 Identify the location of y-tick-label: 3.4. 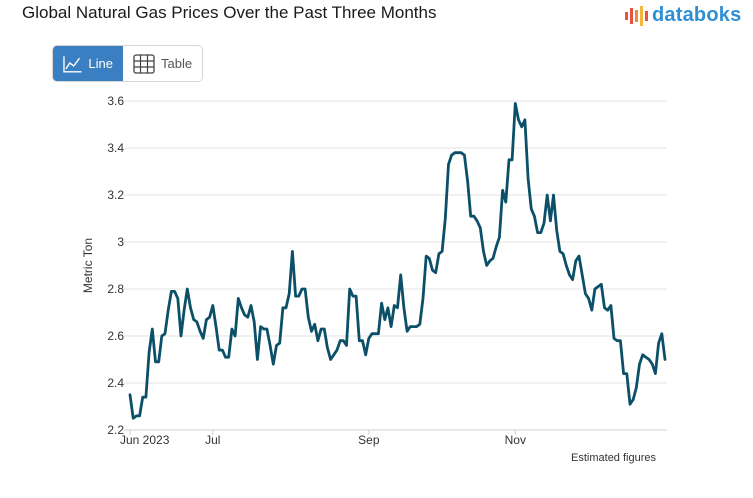
(115, 148).